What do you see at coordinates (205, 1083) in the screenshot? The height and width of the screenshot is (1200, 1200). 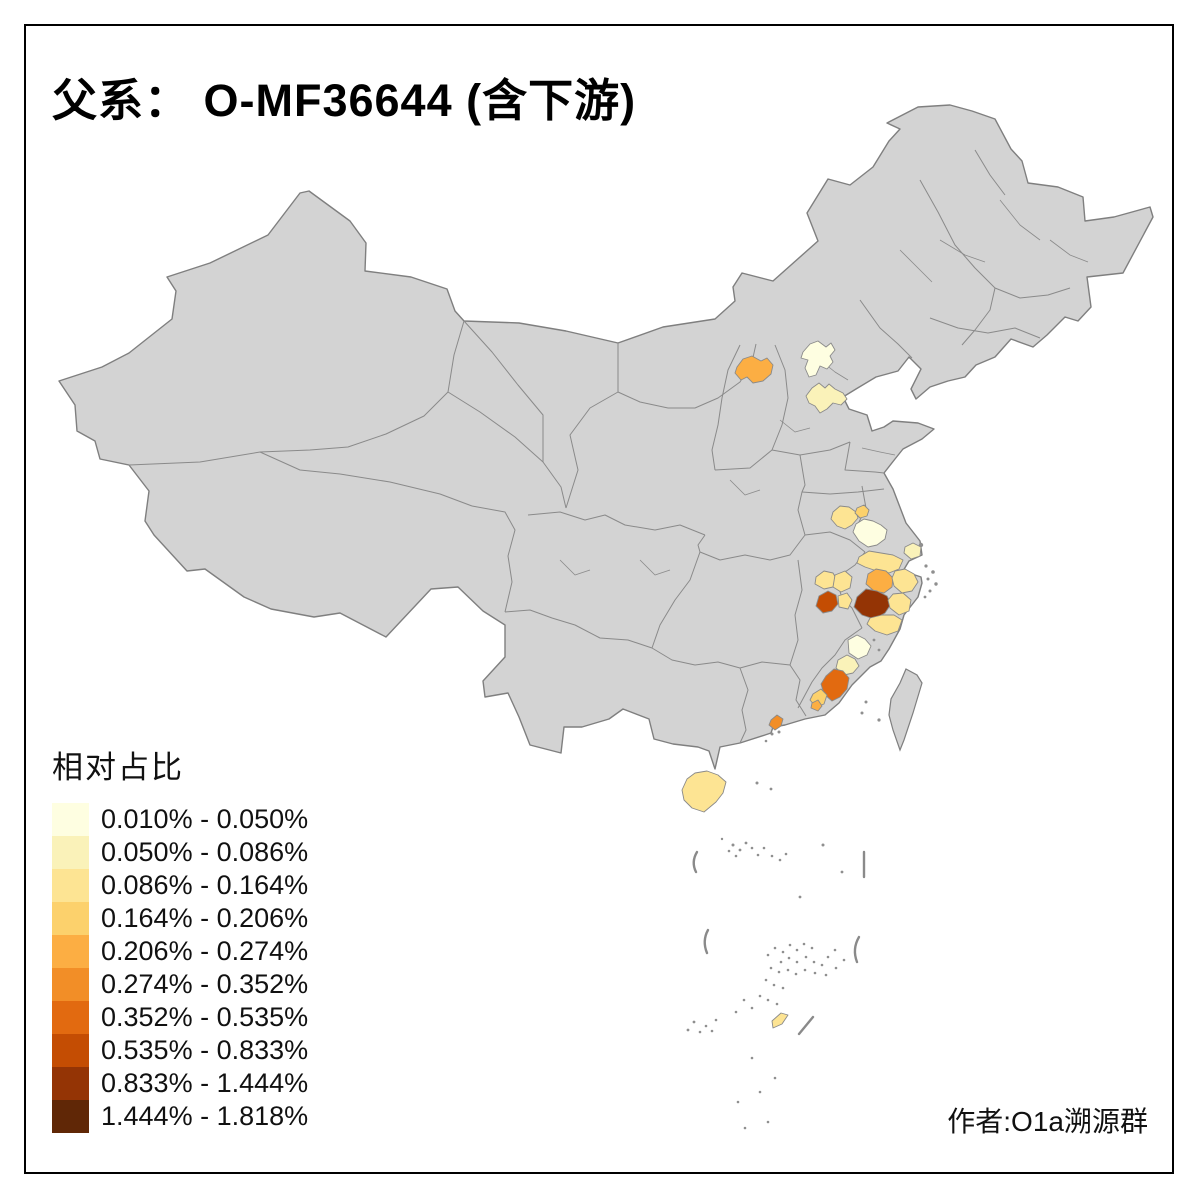 I see `legend-range-label: 0.833% - 1.444%` at bounding box center [205, 1083].